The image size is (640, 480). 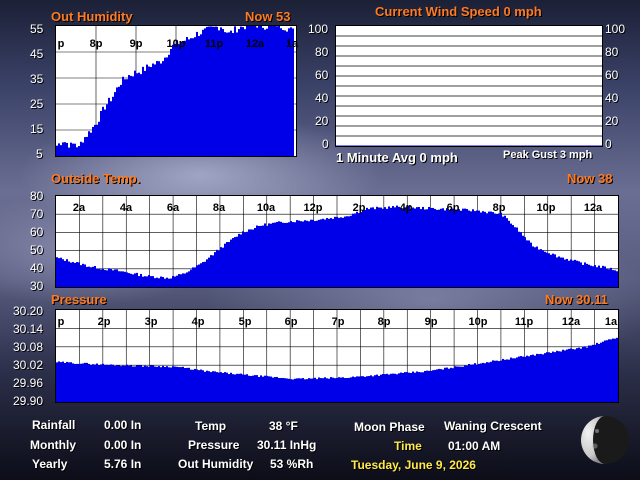 I want to click on moon-phase-label: Moon Phase, so click(x=389, y=427).